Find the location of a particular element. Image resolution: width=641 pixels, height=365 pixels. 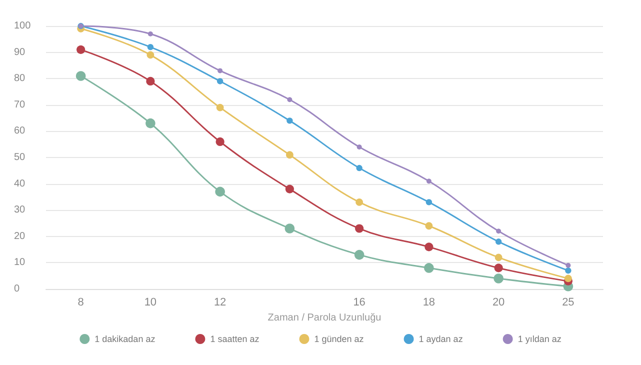

x-tick-label: 20 is located at coordinates (498, 302).